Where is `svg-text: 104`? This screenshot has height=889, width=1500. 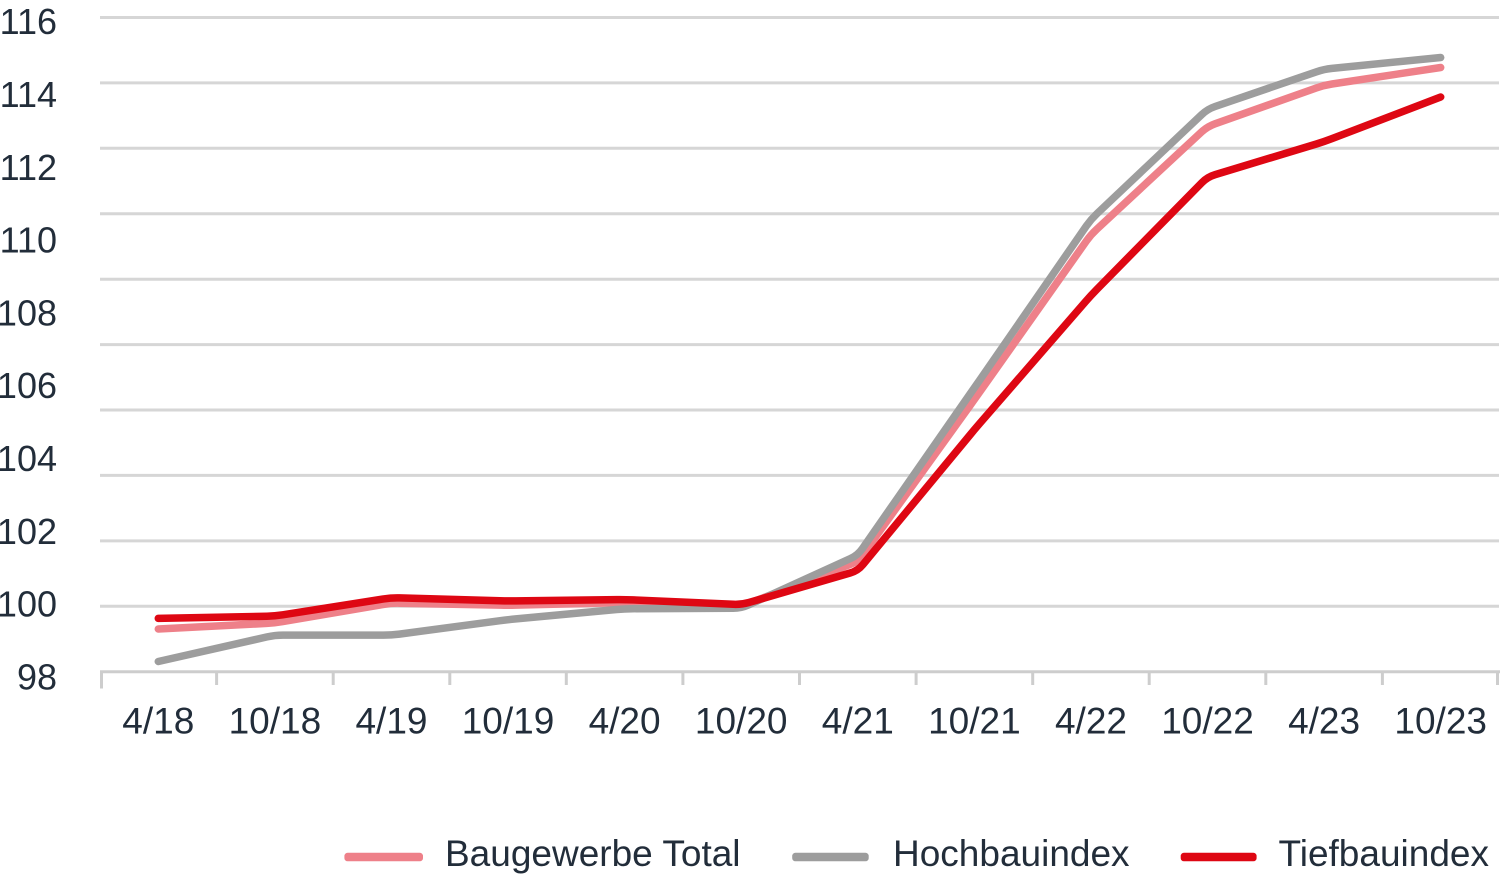 svg-text: 104 is located at coordinates (28, 458).